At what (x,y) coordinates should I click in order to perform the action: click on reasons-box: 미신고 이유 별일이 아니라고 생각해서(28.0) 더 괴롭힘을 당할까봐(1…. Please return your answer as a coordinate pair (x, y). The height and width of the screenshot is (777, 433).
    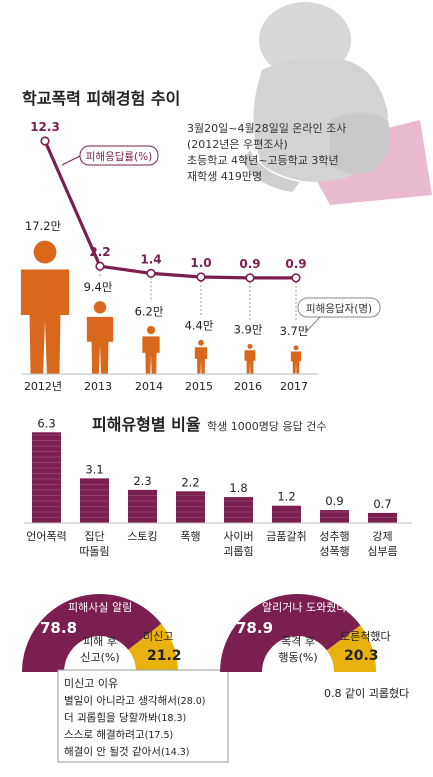
    Looking at the image, I should click on (143, 716).